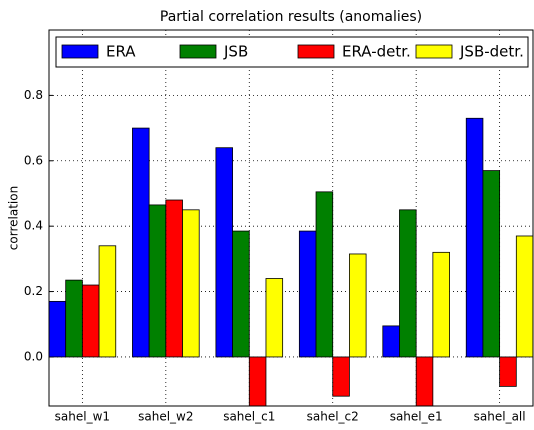 The height and width of the screenshot is (430, 534). What do you see at coordinates (491, 52) in the screenshot?
I see `legend-label: JSB-detr.` at bounding box center [491, 52].